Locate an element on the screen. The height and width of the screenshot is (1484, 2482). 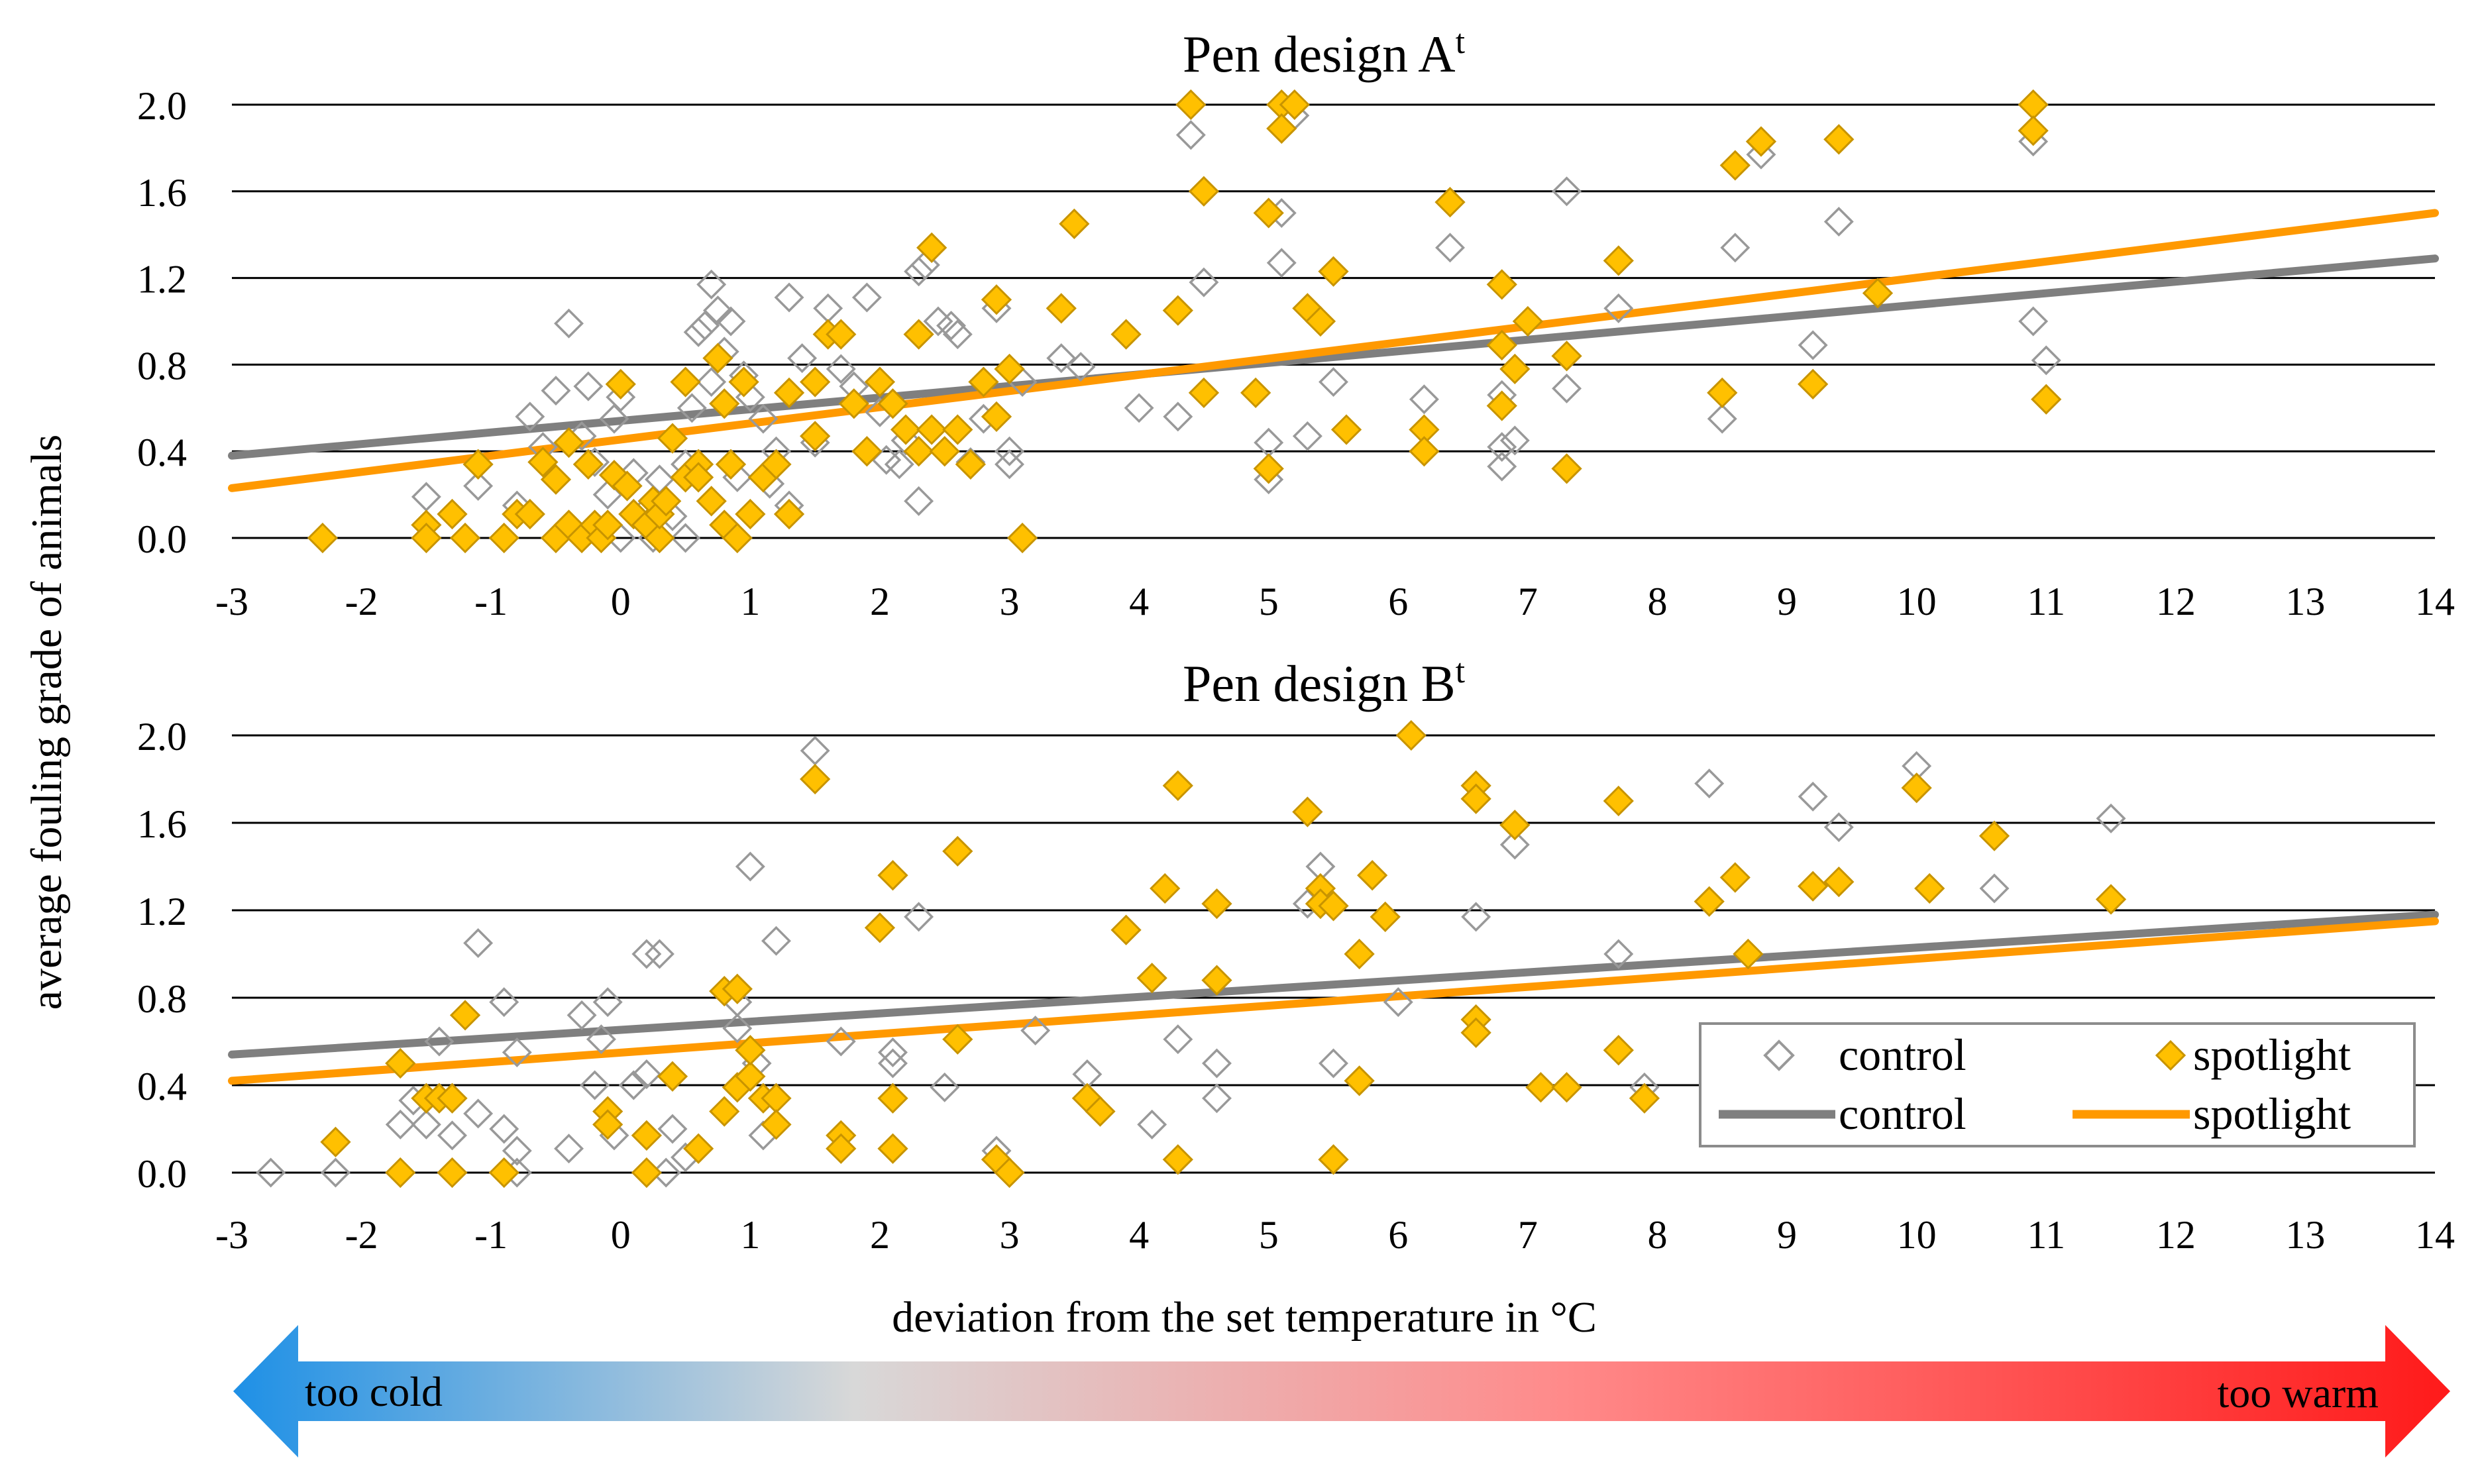
panel-b-x-tick-label: 1 is located at coordinates (750, 1235).